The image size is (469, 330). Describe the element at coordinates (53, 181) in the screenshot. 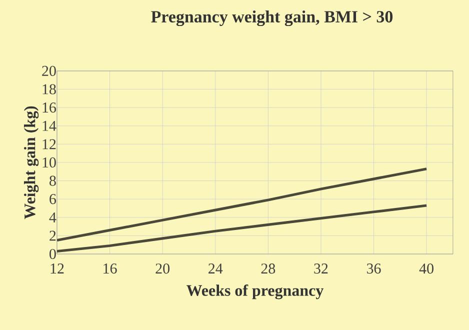

I see `y-tick-label: 8` at that location.